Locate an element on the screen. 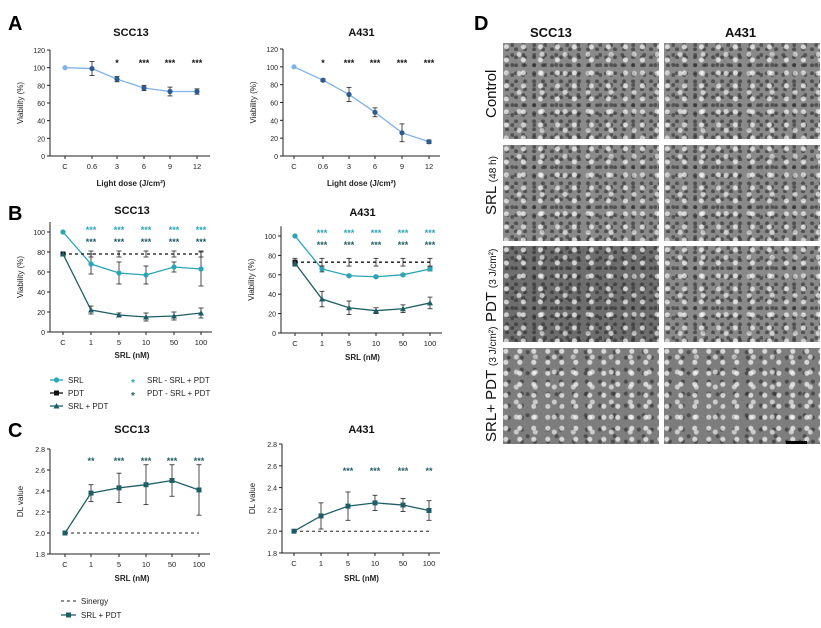  y-tick-label: 100 is located at coordinates (39, 233).